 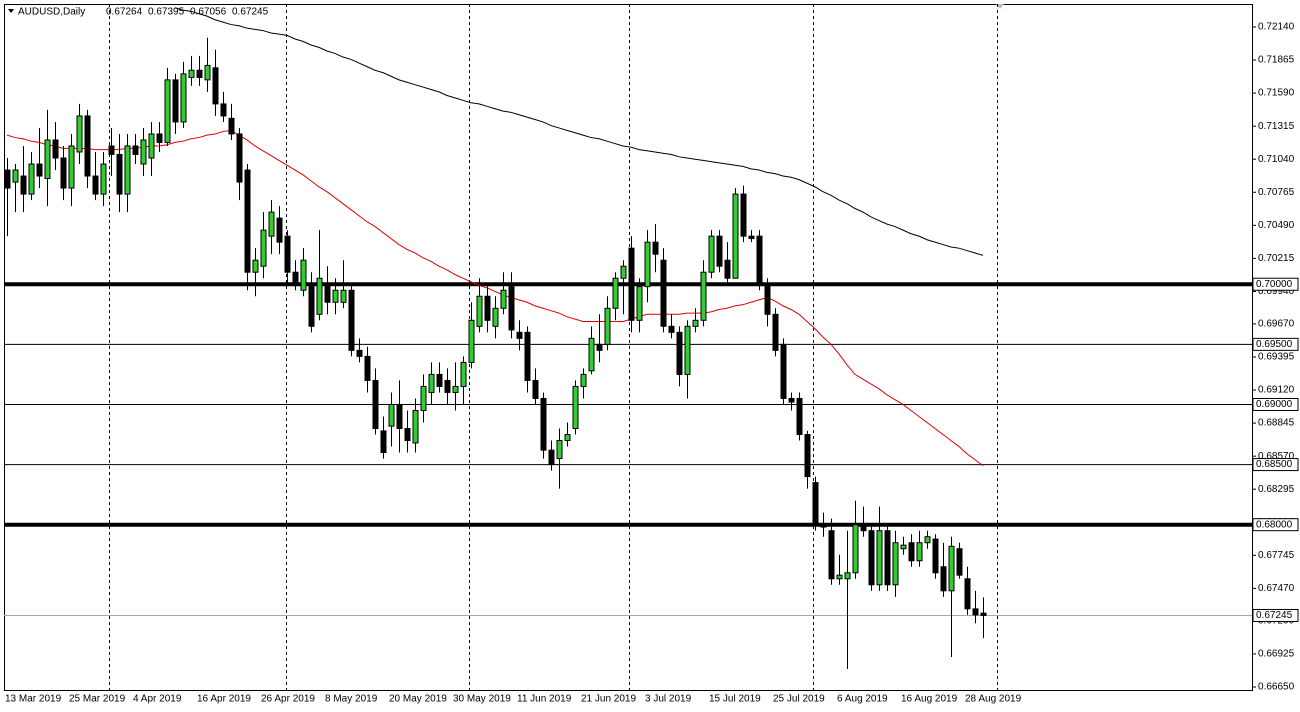 What do you see at coordinates (1276, 555) in the screenshot?
I see `y-tick-label: 0.67745` at bounding box center [1276, 555].